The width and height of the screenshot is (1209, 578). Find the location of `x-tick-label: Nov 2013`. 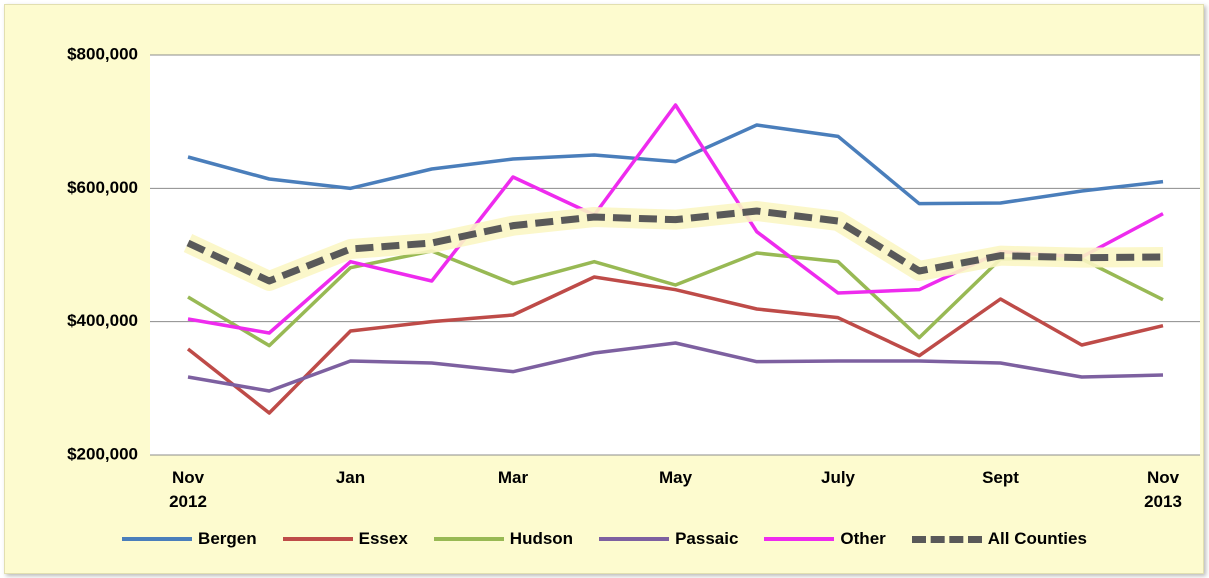

x-tick-label: Nov 2013 is located at coordinates (1163, 489).